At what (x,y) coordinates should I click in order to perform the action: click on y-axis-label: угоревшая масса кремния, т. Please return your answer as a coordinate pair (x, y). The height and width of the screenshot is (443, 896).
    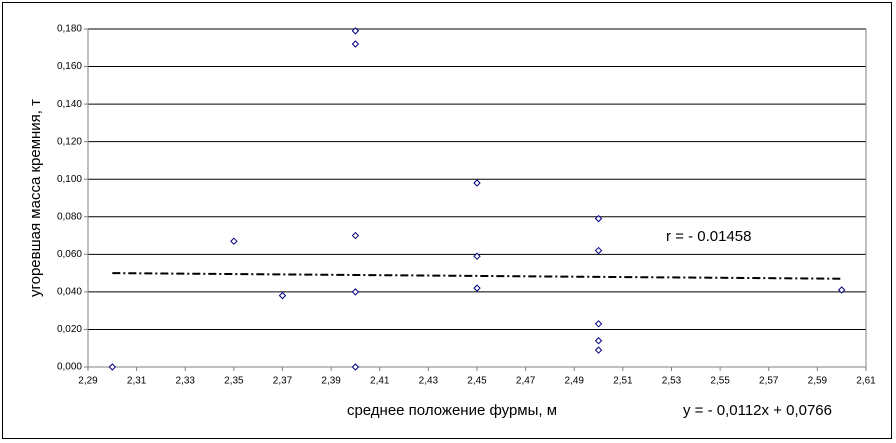
    Looking at the image, I should click on (35, 198).